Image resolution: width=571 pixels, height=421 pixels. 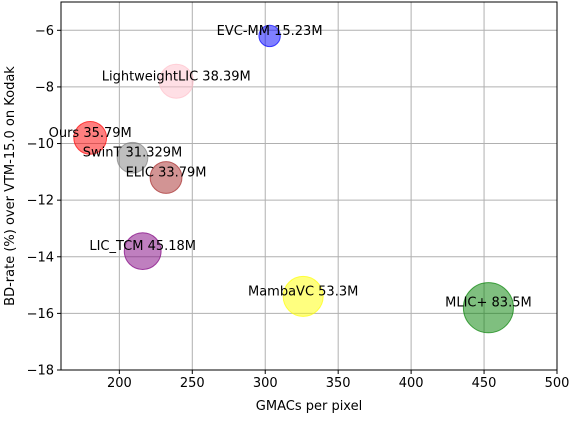 I want to click on x-tick-label: 200, so click(x=119, y=383).